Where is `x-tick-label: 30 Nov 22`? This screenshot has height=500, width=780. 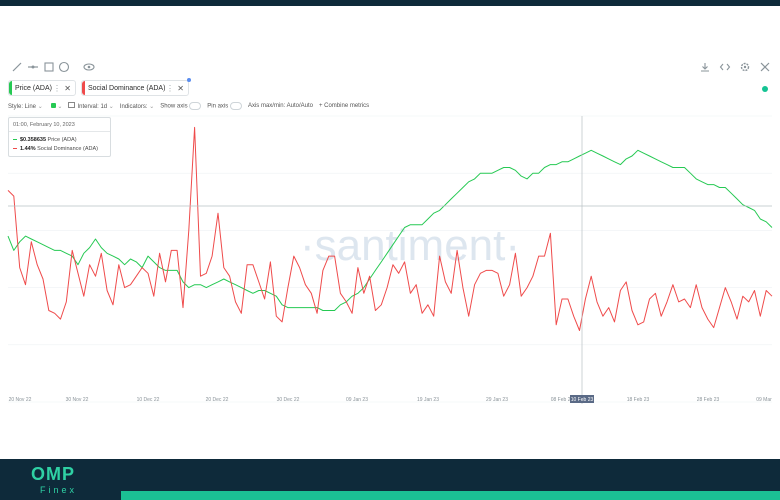
x-tick-label: 30 Nov 22 is located at coordinates (77, 400).